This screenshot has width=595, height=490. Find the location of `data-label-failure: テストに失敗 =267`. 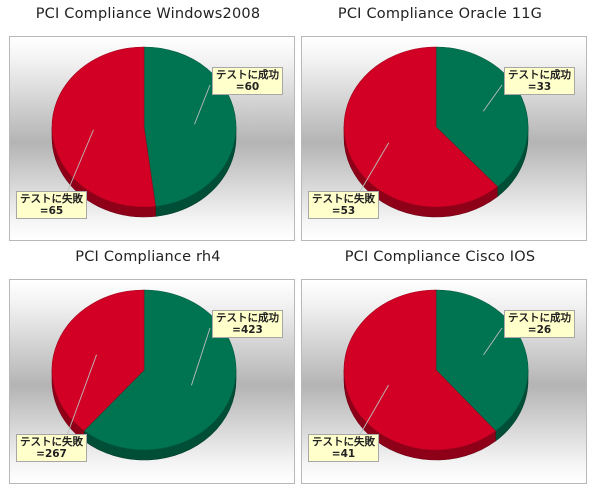

data-label-failure: テストに失敗 =267 is located at coordinates (51, 448).